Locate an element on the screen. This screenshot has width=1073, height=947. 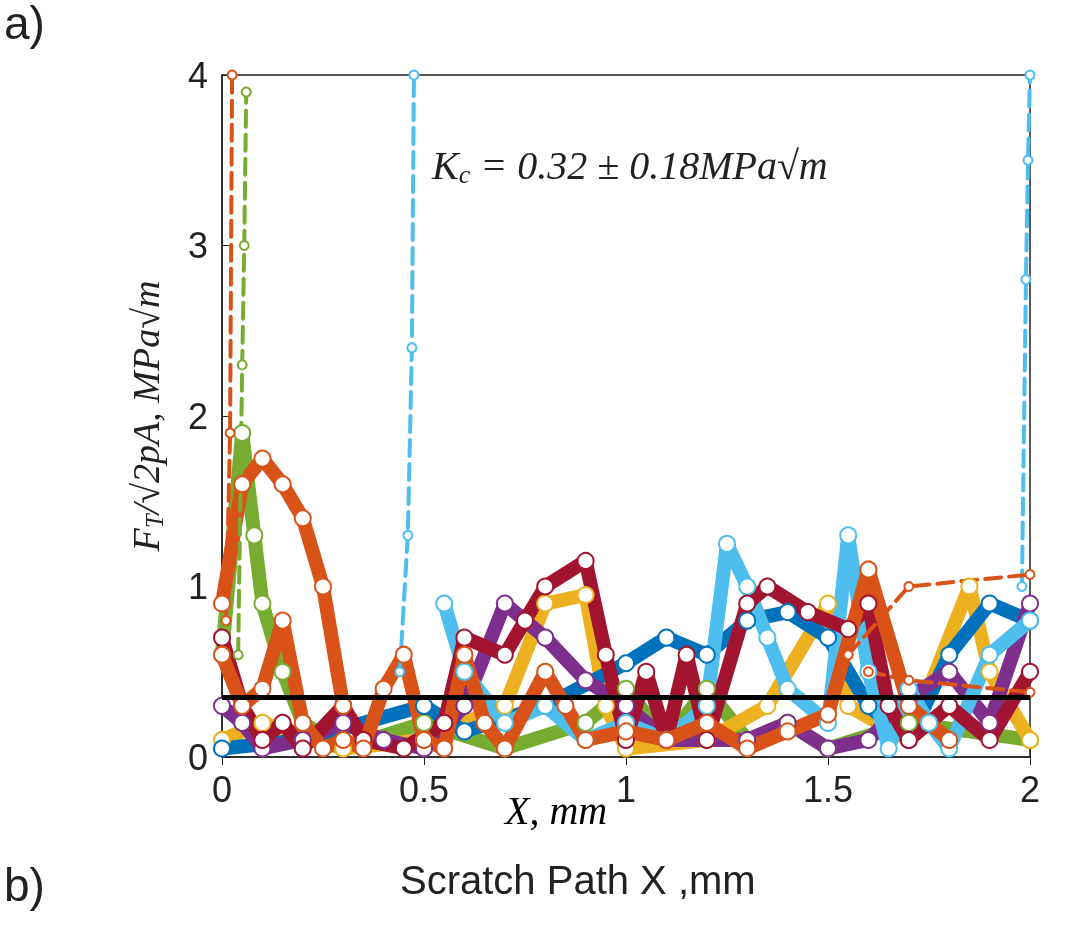
x-axis-title: X, mm is located at coordinates (555, 810).